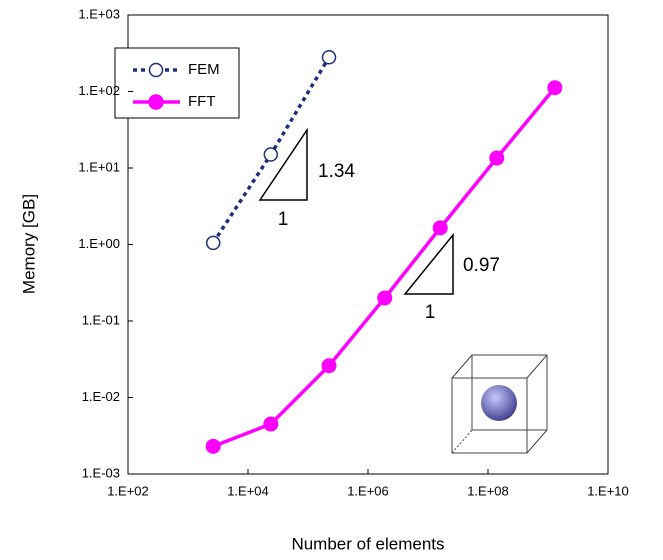 Image resolution: width=663 pixels, height=560 pixels. I want to click on annotation: 1.34, so click(336, 171).